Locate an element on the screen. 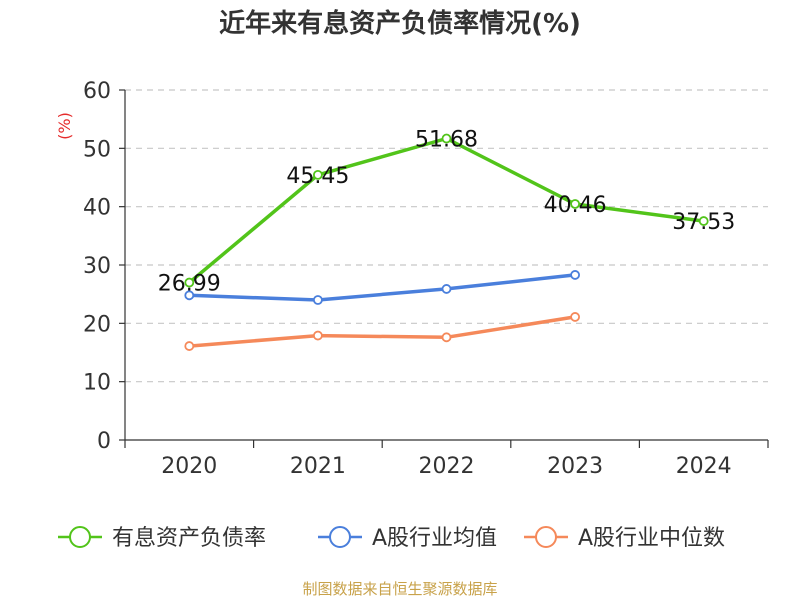 The image size is (800, 600). data-label: 45.45 is located at coordinates (317, 176).